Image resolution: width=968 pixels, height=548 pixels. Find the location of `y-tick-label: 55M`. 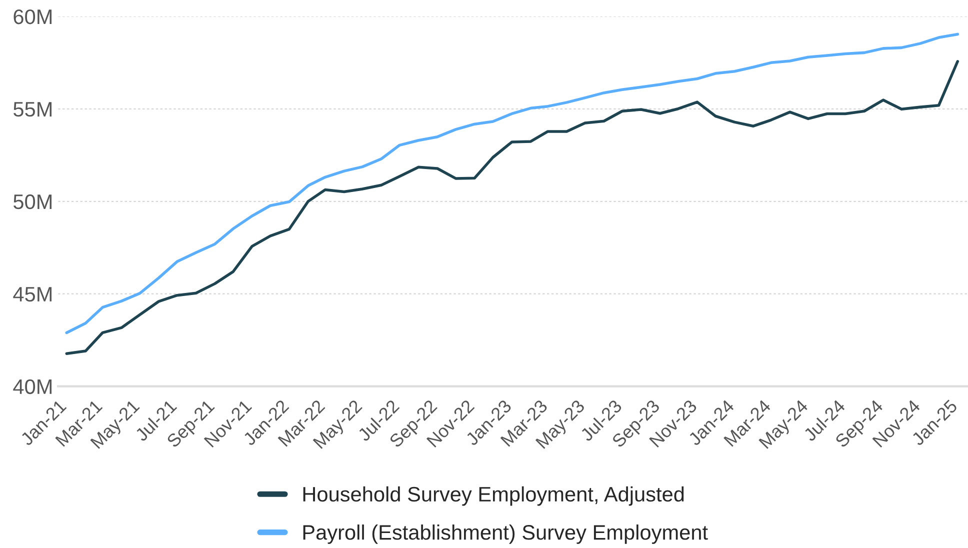

y-tick-label: 55M is located at coordinates (33, 109).